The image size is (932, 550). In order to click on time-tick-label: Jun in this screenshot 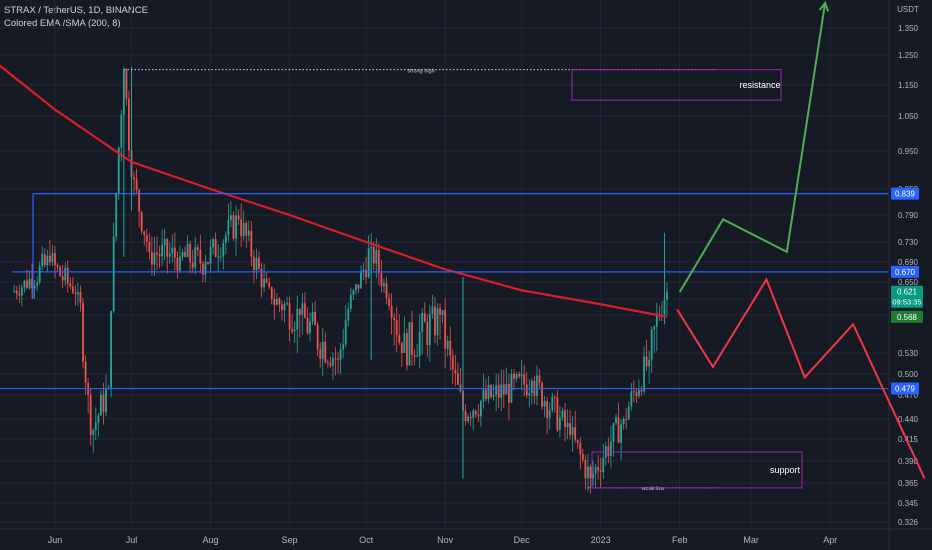, I will do `click(55, 540)`.